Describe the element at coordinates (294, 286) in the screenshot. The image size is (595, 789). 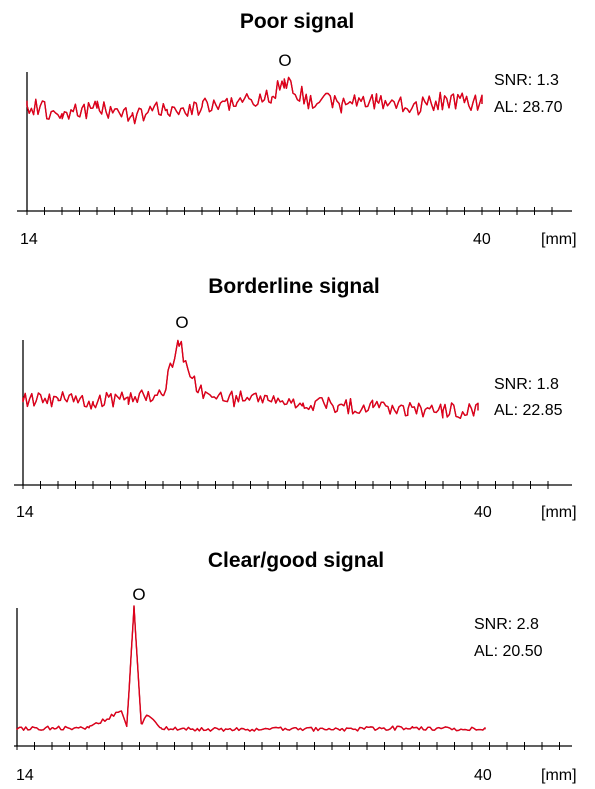
I see `panel-title: Borderline signal` at that location.